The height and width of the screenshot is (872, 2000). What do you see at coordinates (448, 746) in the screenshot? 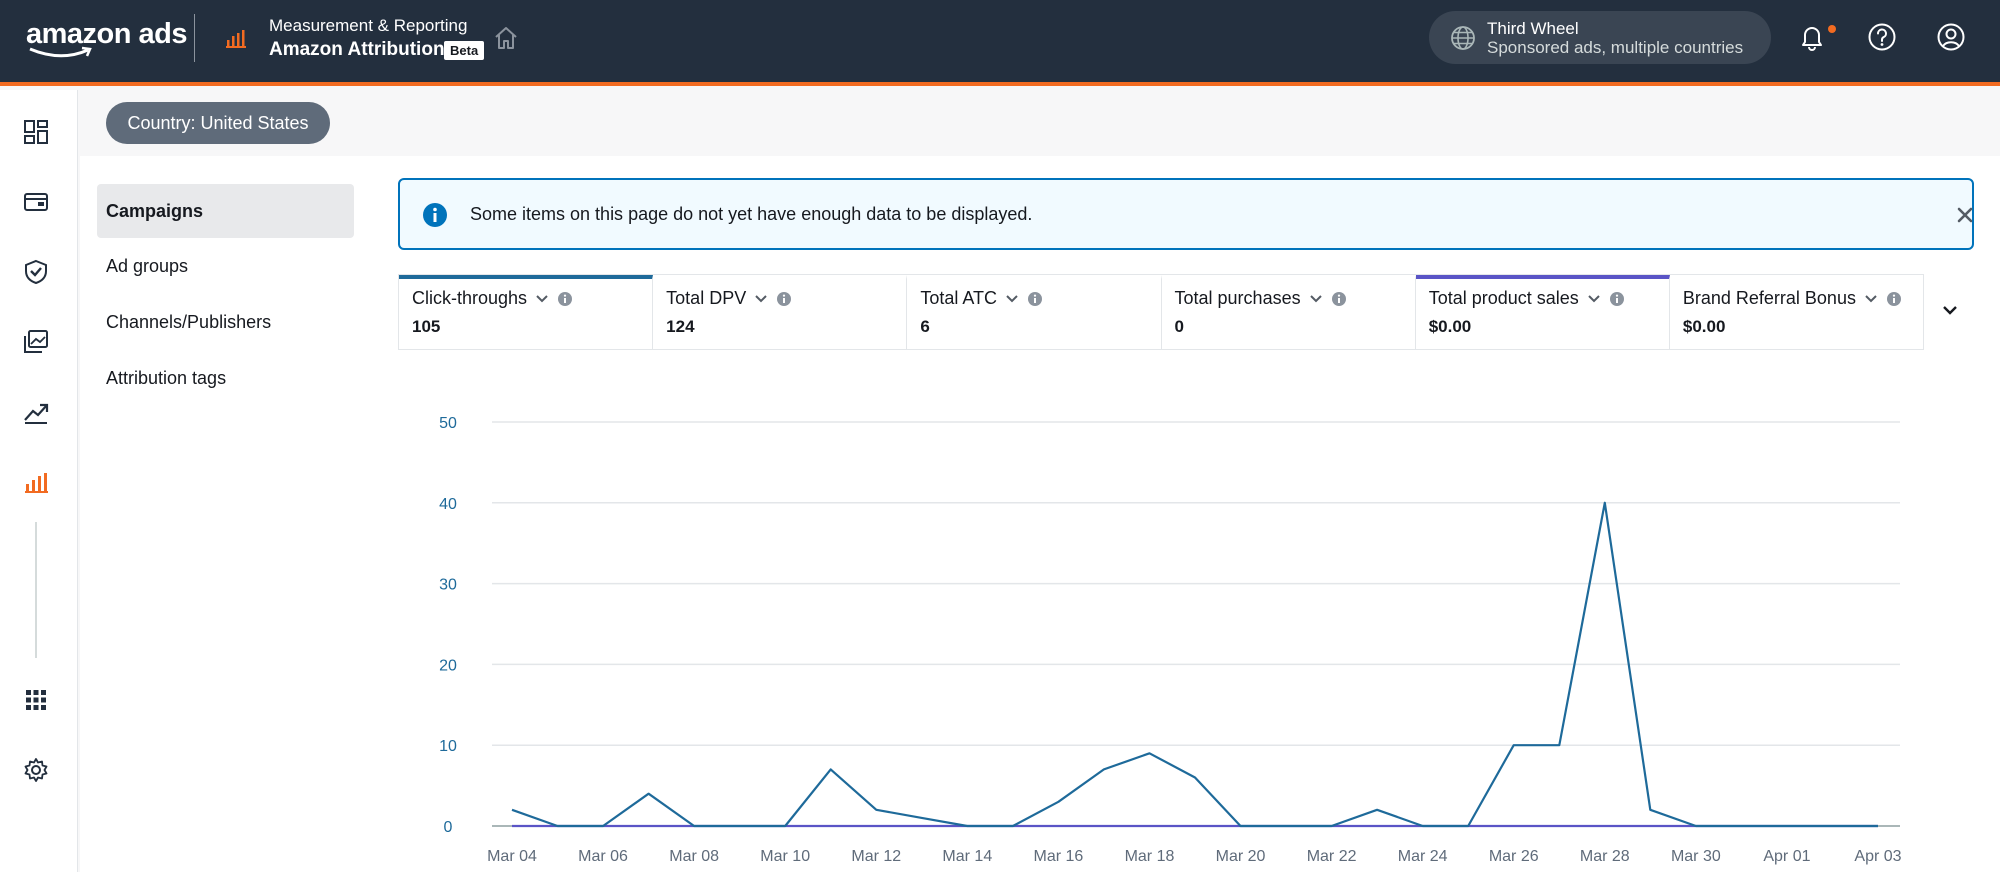
I see `y-tick-label: 10` at bounding box center [448, 746].